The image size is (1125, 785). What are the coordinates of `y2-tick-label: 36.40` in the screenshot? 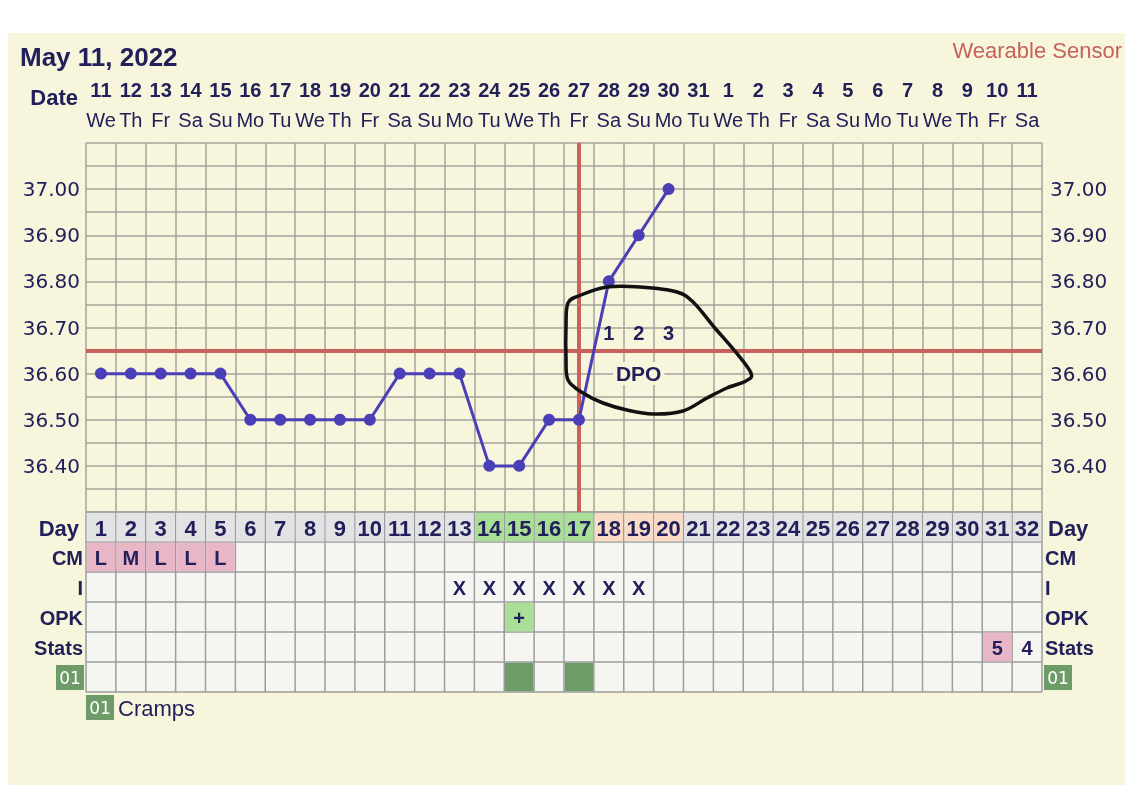 It's located at (1079, 465).